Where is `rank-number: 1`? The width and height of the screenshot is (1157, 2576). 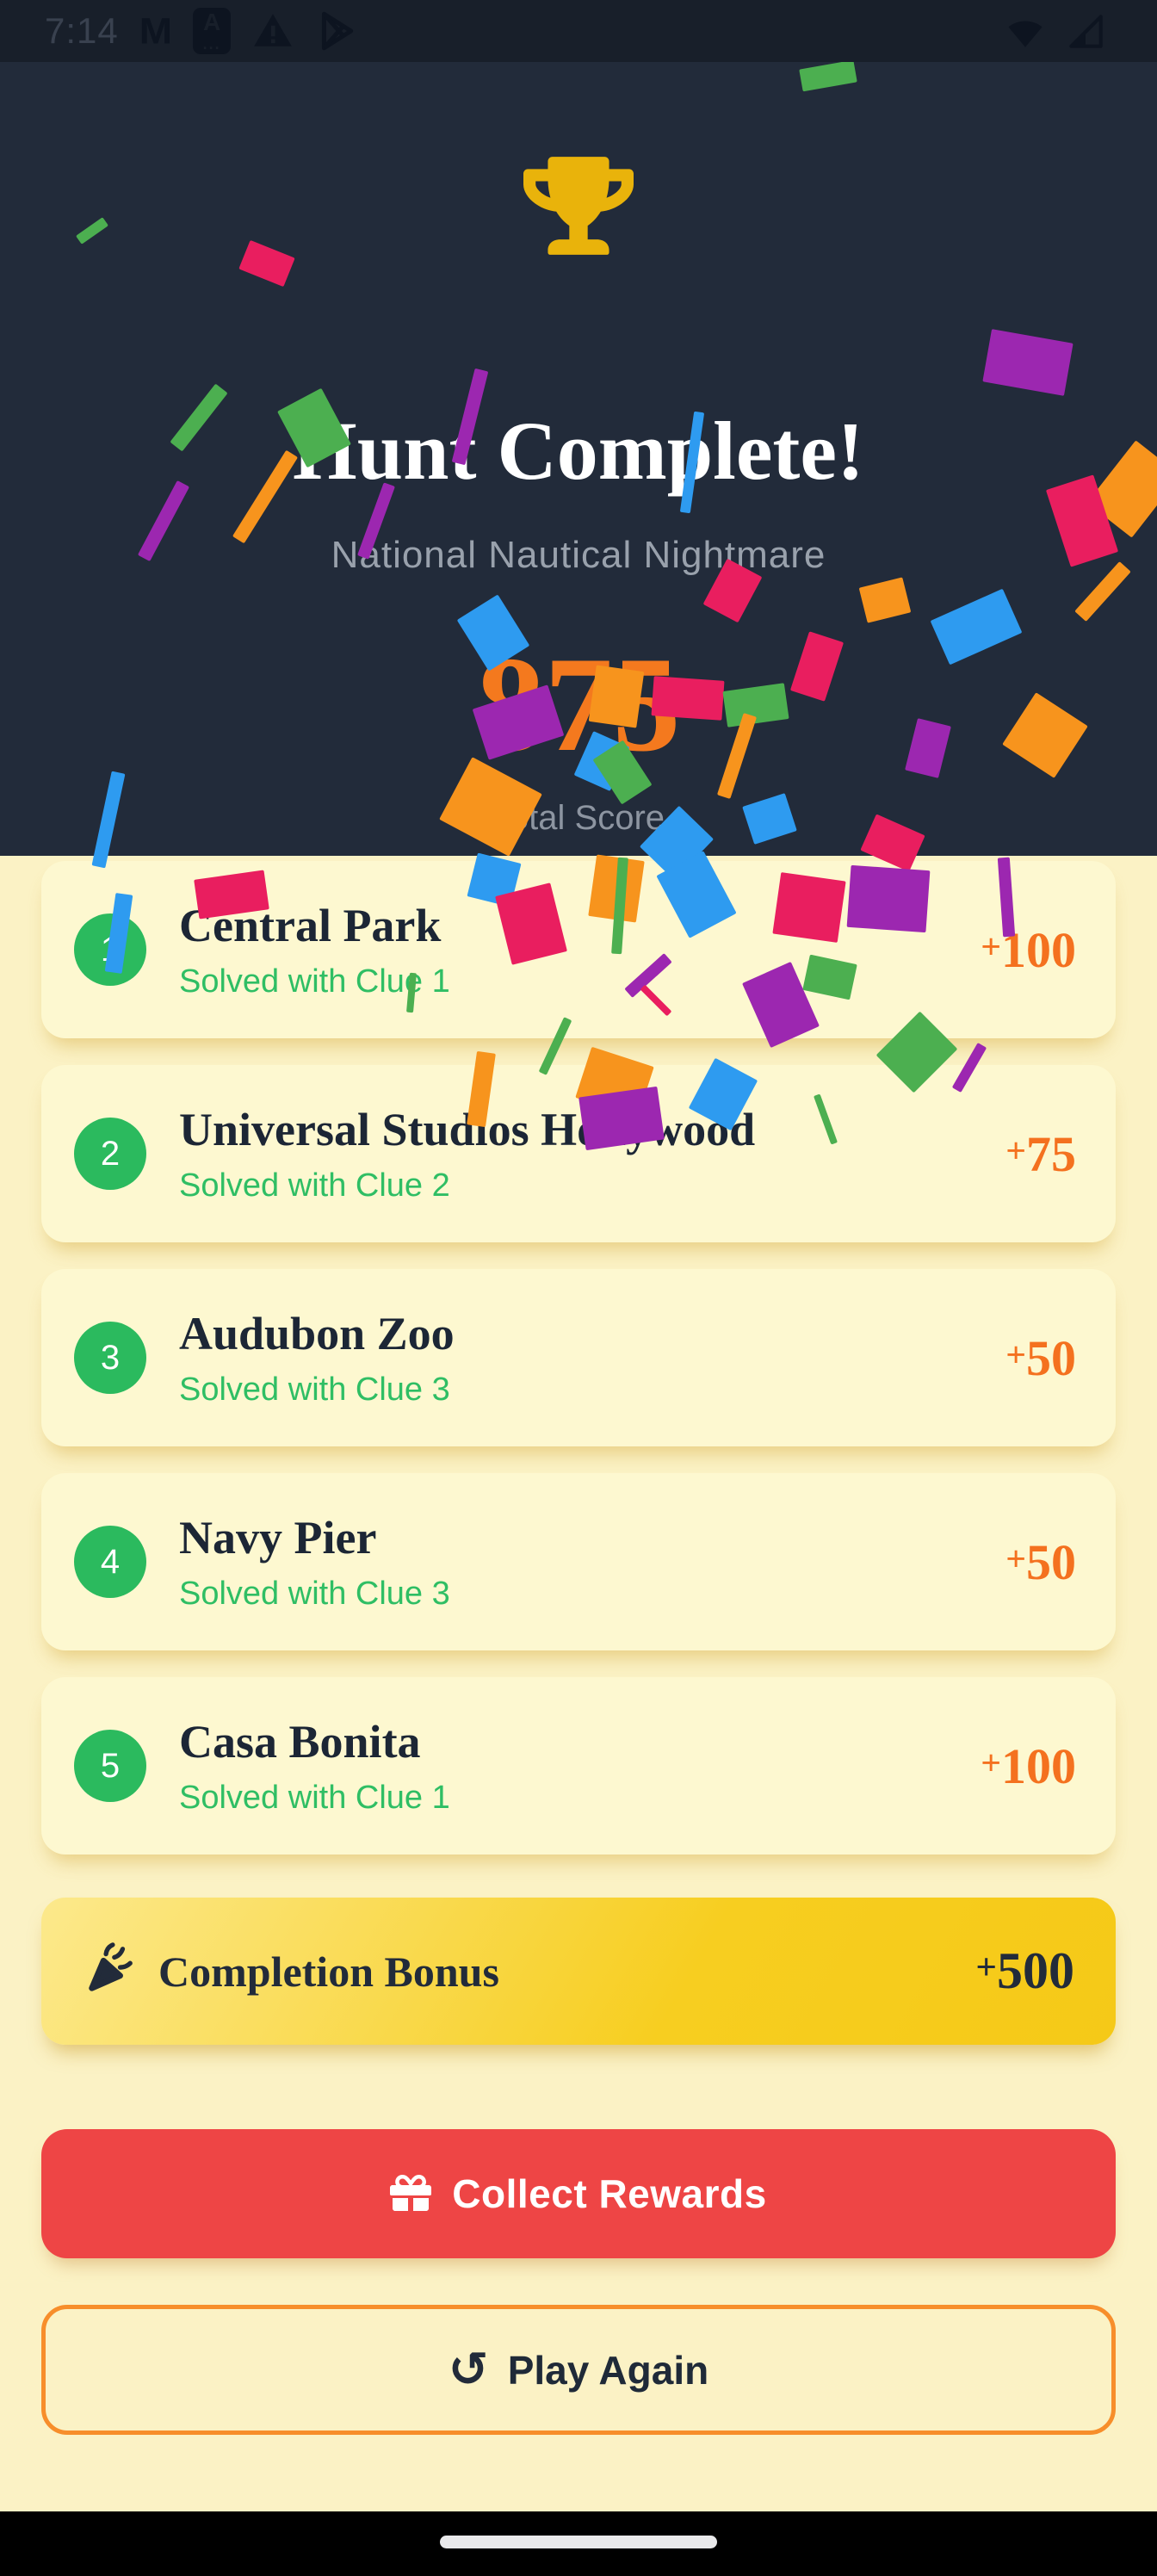 rank-number: 1 is located at coordinates (110, 949).